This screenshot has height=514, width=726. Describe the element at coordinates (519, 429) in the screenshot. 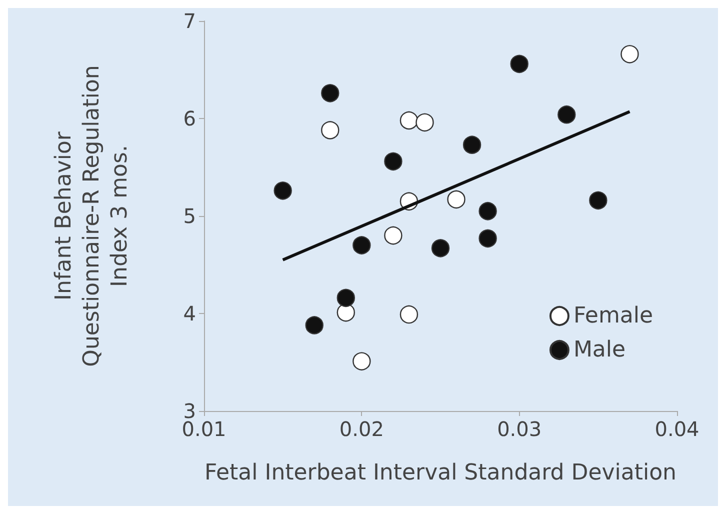

I see `x-tick-label: 0.03` at that location.